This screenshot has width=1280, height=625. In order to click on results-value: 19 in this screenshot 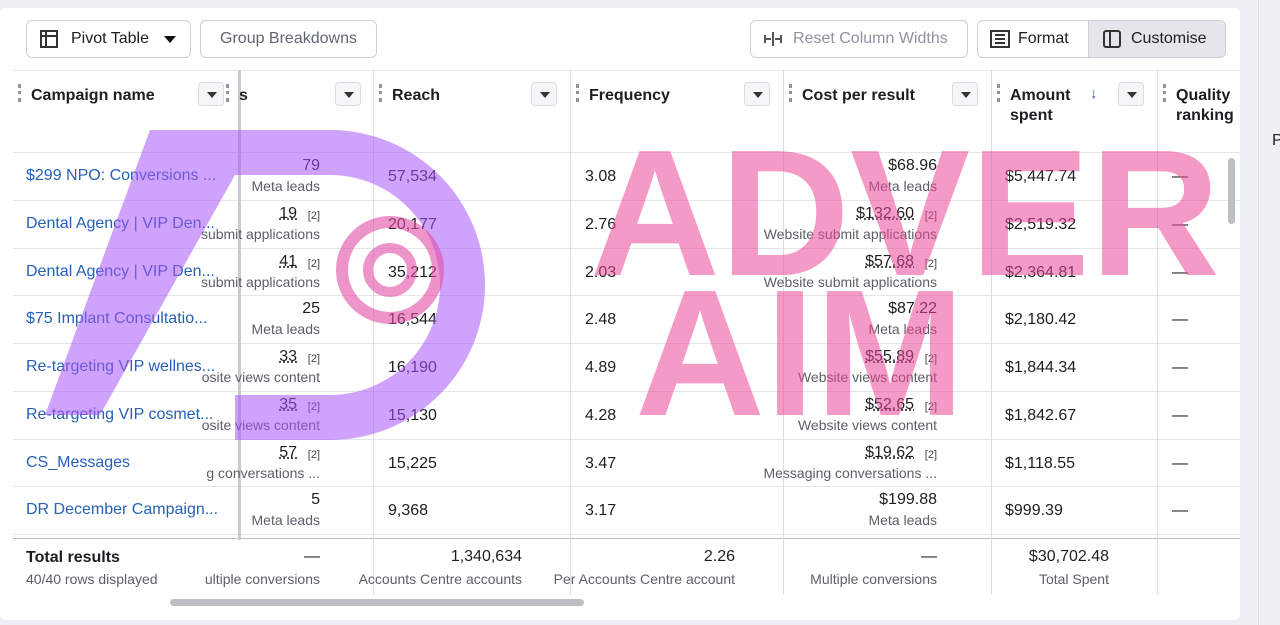, I will do `click(288, 214)`.